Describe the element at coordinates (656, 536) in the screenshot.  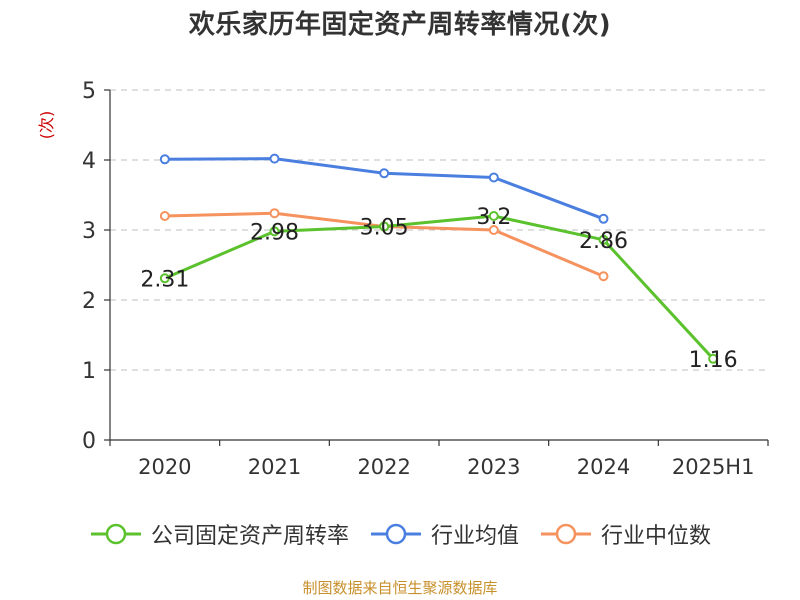
I see `legend-label: 行业中位数` at that location.